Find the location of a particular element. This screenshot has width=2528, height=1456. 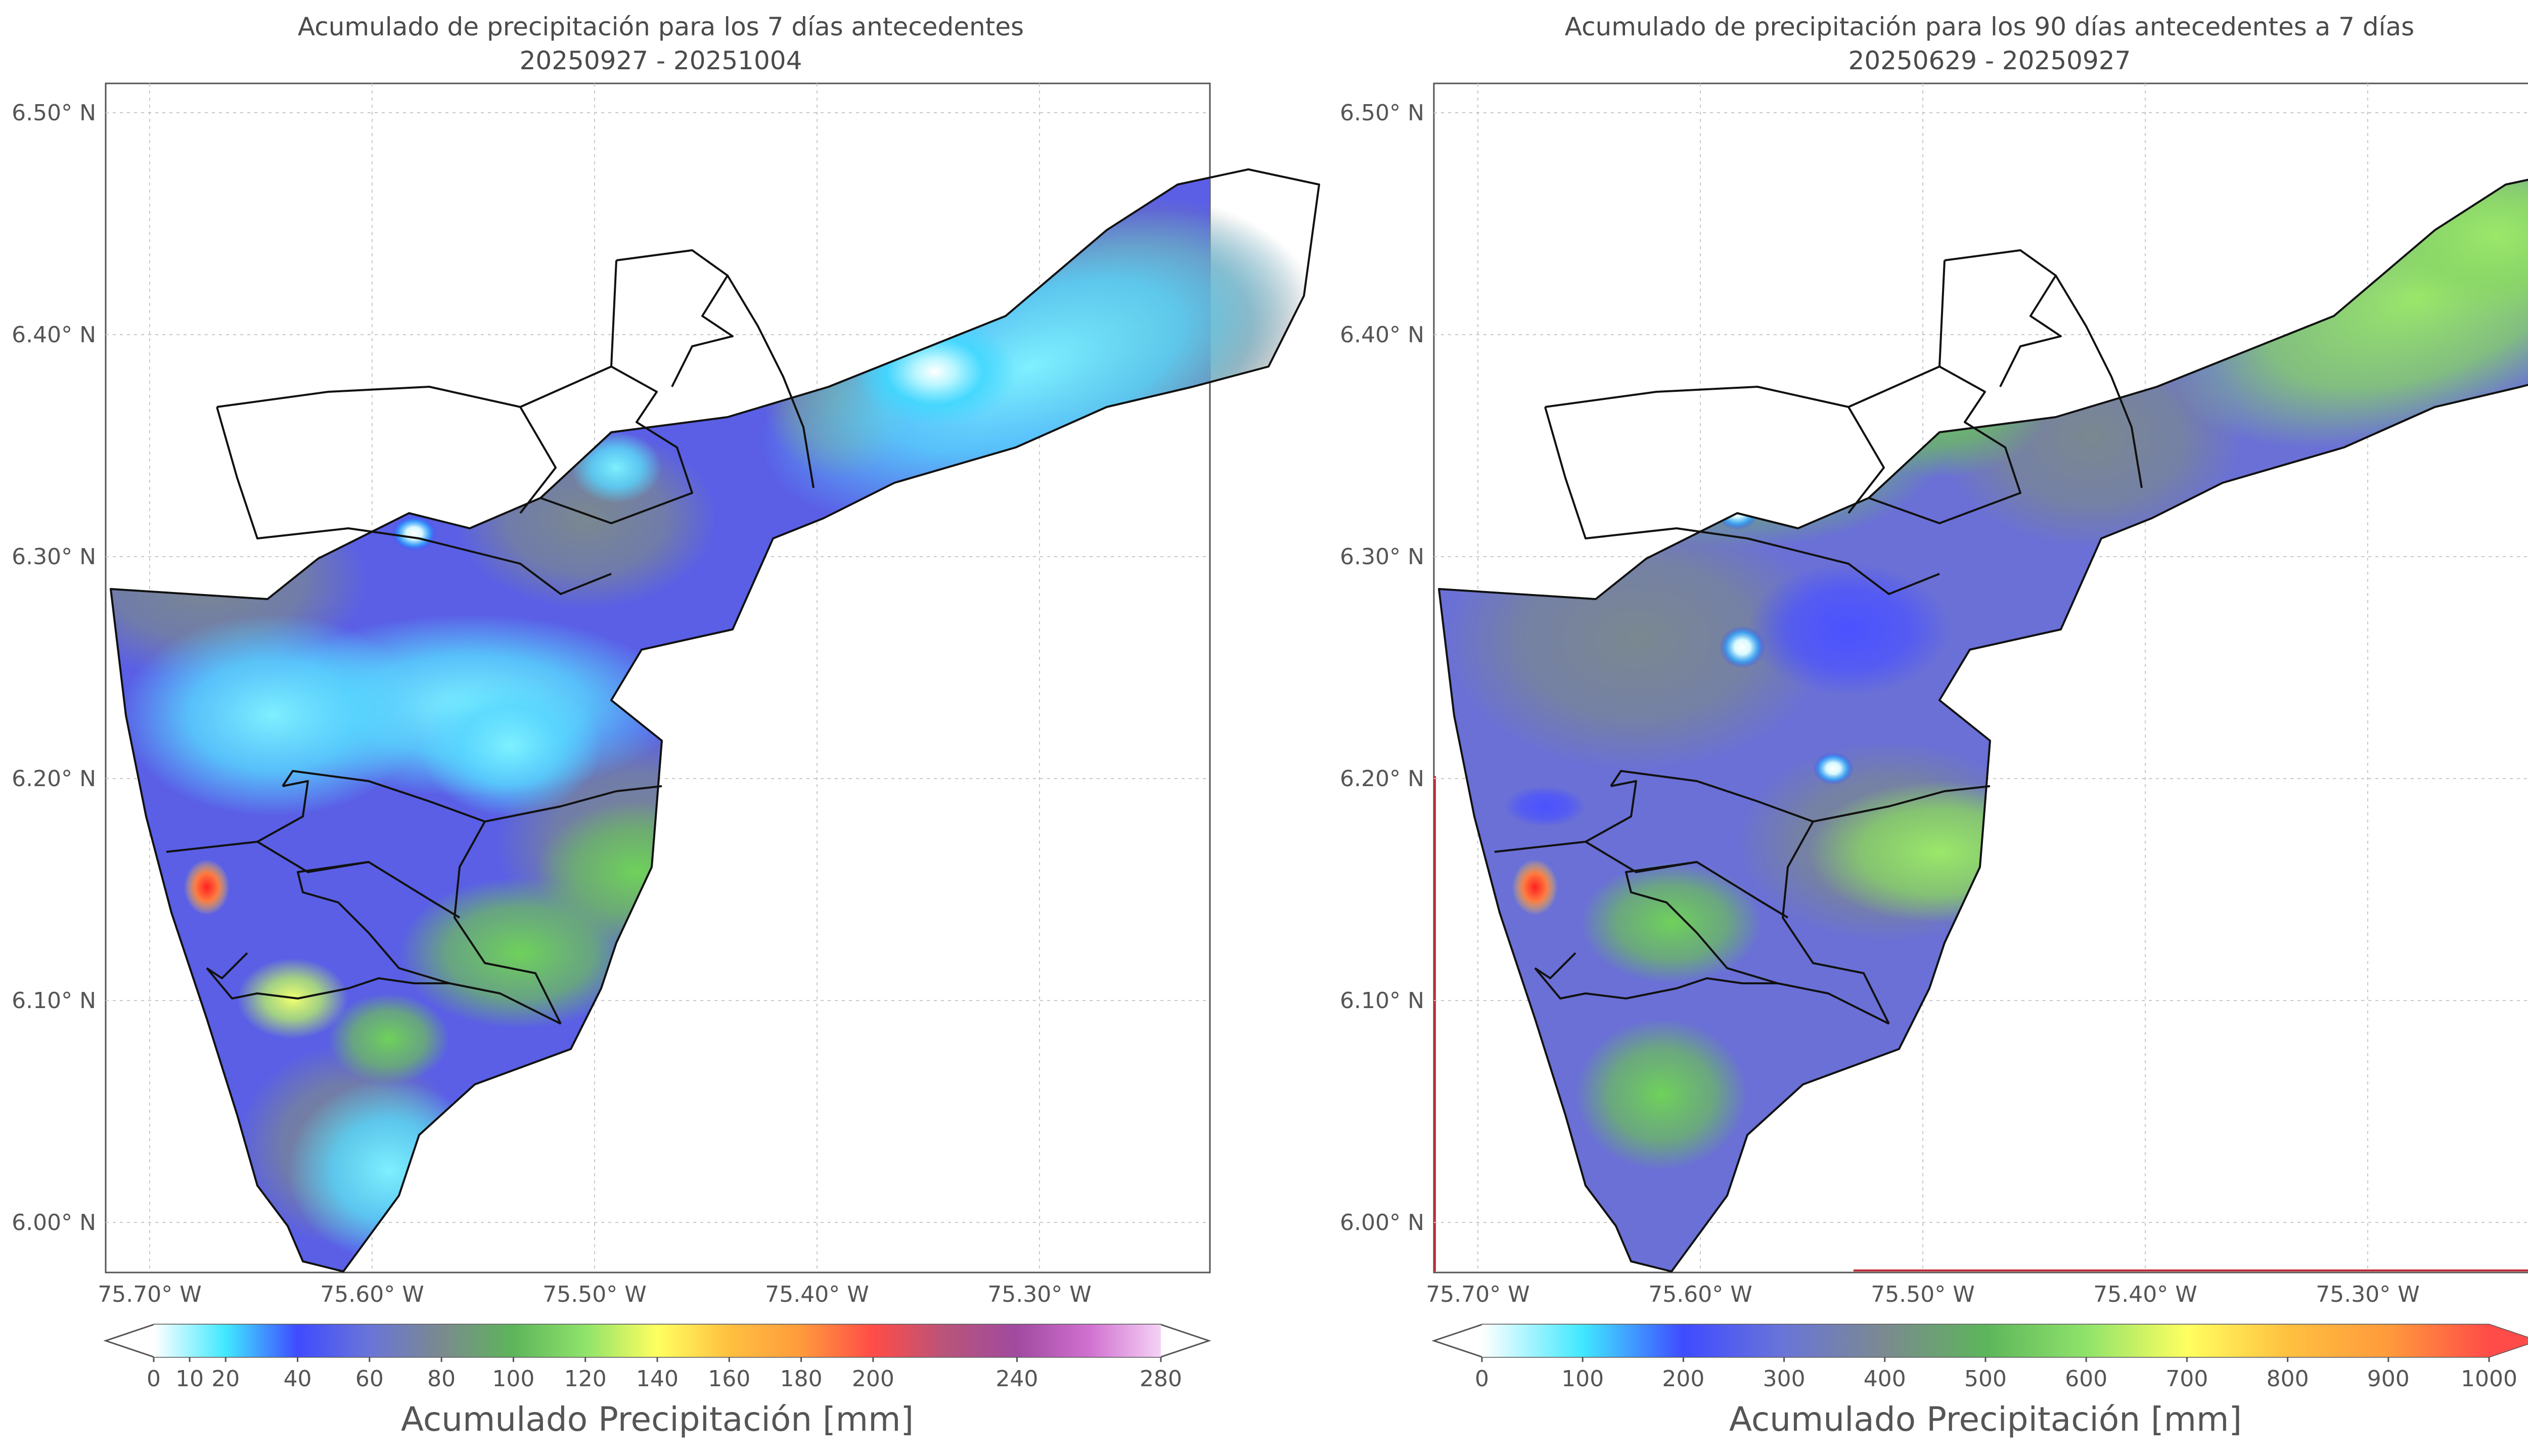

colorbar-tick-label: 240 is located at coordinates (1017, 1379).